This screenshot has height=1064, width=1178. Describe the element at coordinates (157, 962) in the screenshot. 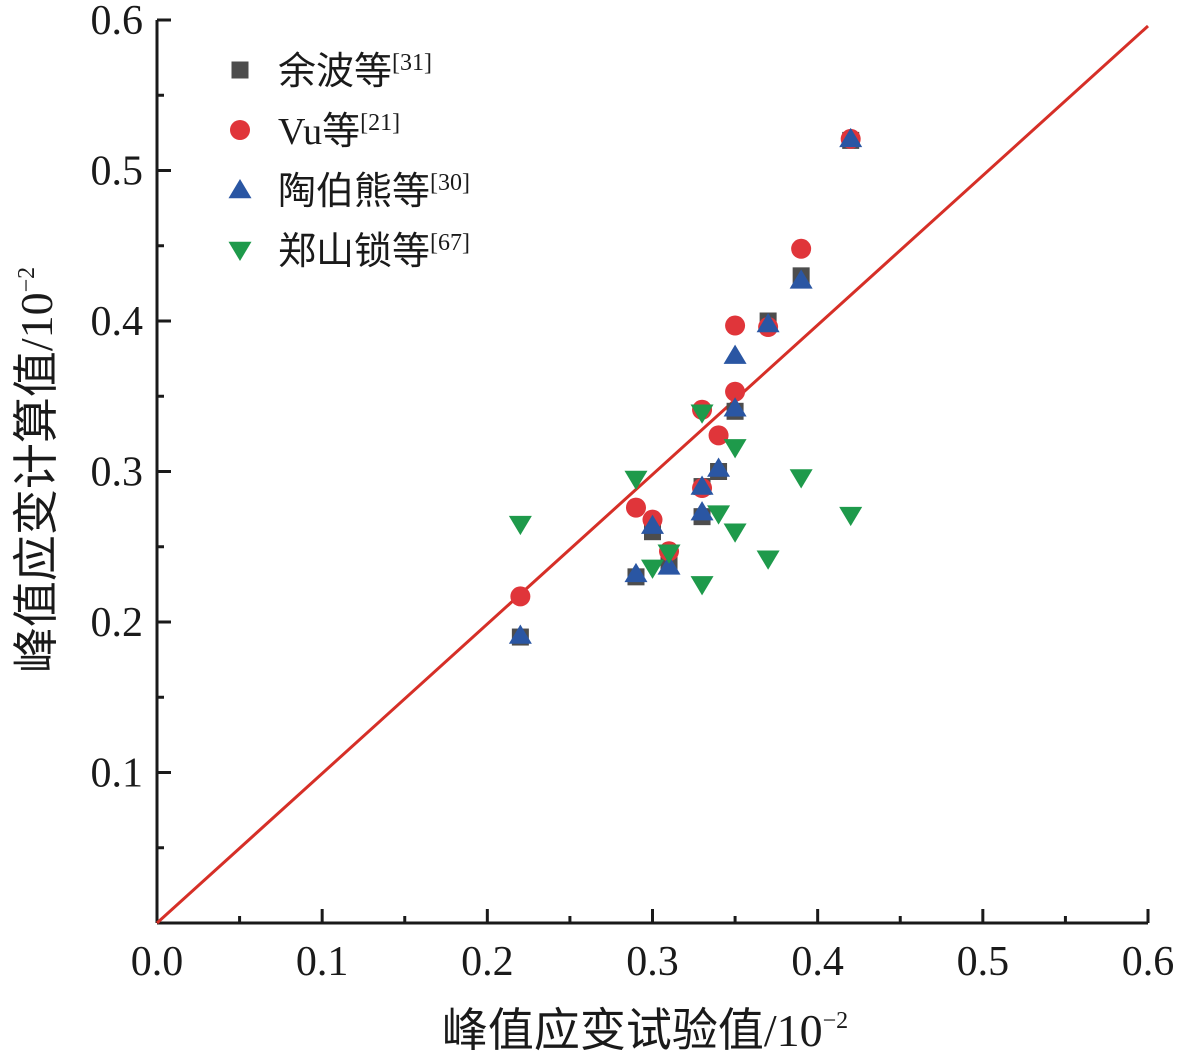

I see `x-tick-label: 0.0` at that location.